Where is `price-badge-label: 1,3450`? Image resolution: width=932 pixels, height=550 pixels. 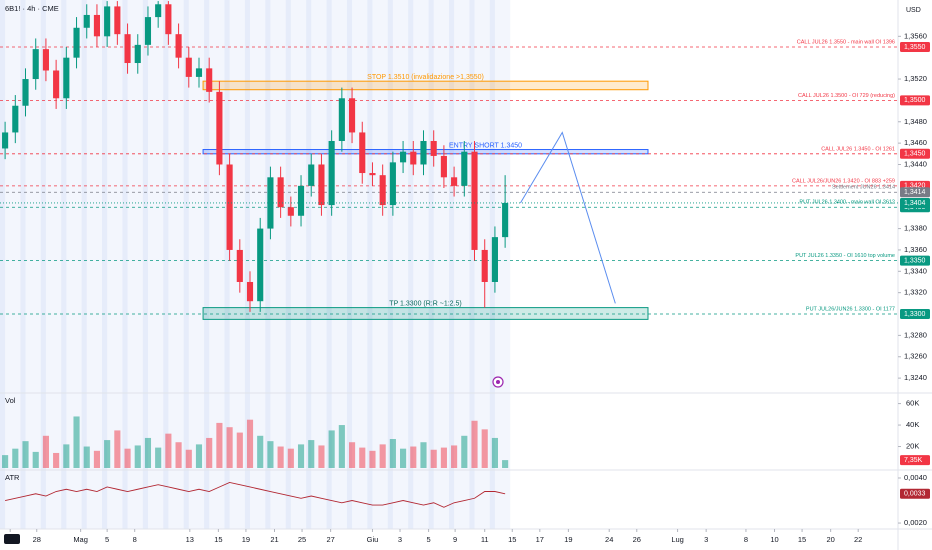
price-badge-label: 1,3450 is located at coordinates (915, 154).